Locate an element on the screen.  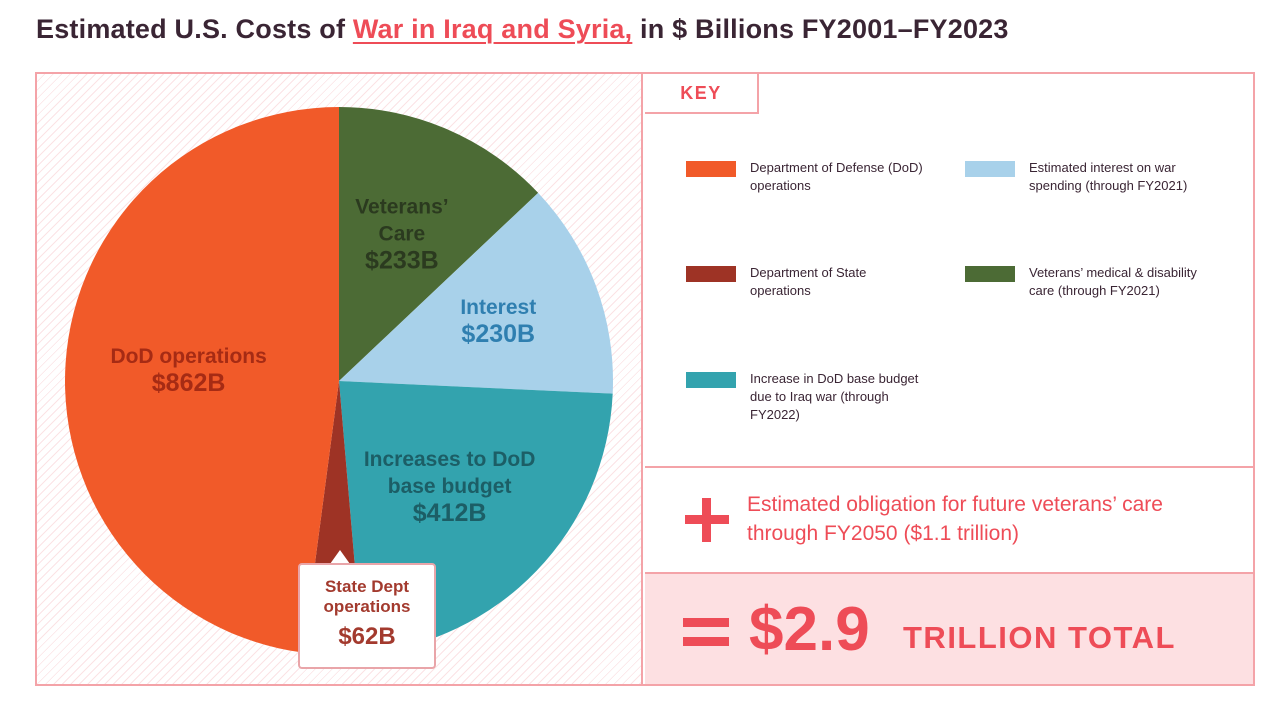
swatch-interest is located at coordinates (990, 169).